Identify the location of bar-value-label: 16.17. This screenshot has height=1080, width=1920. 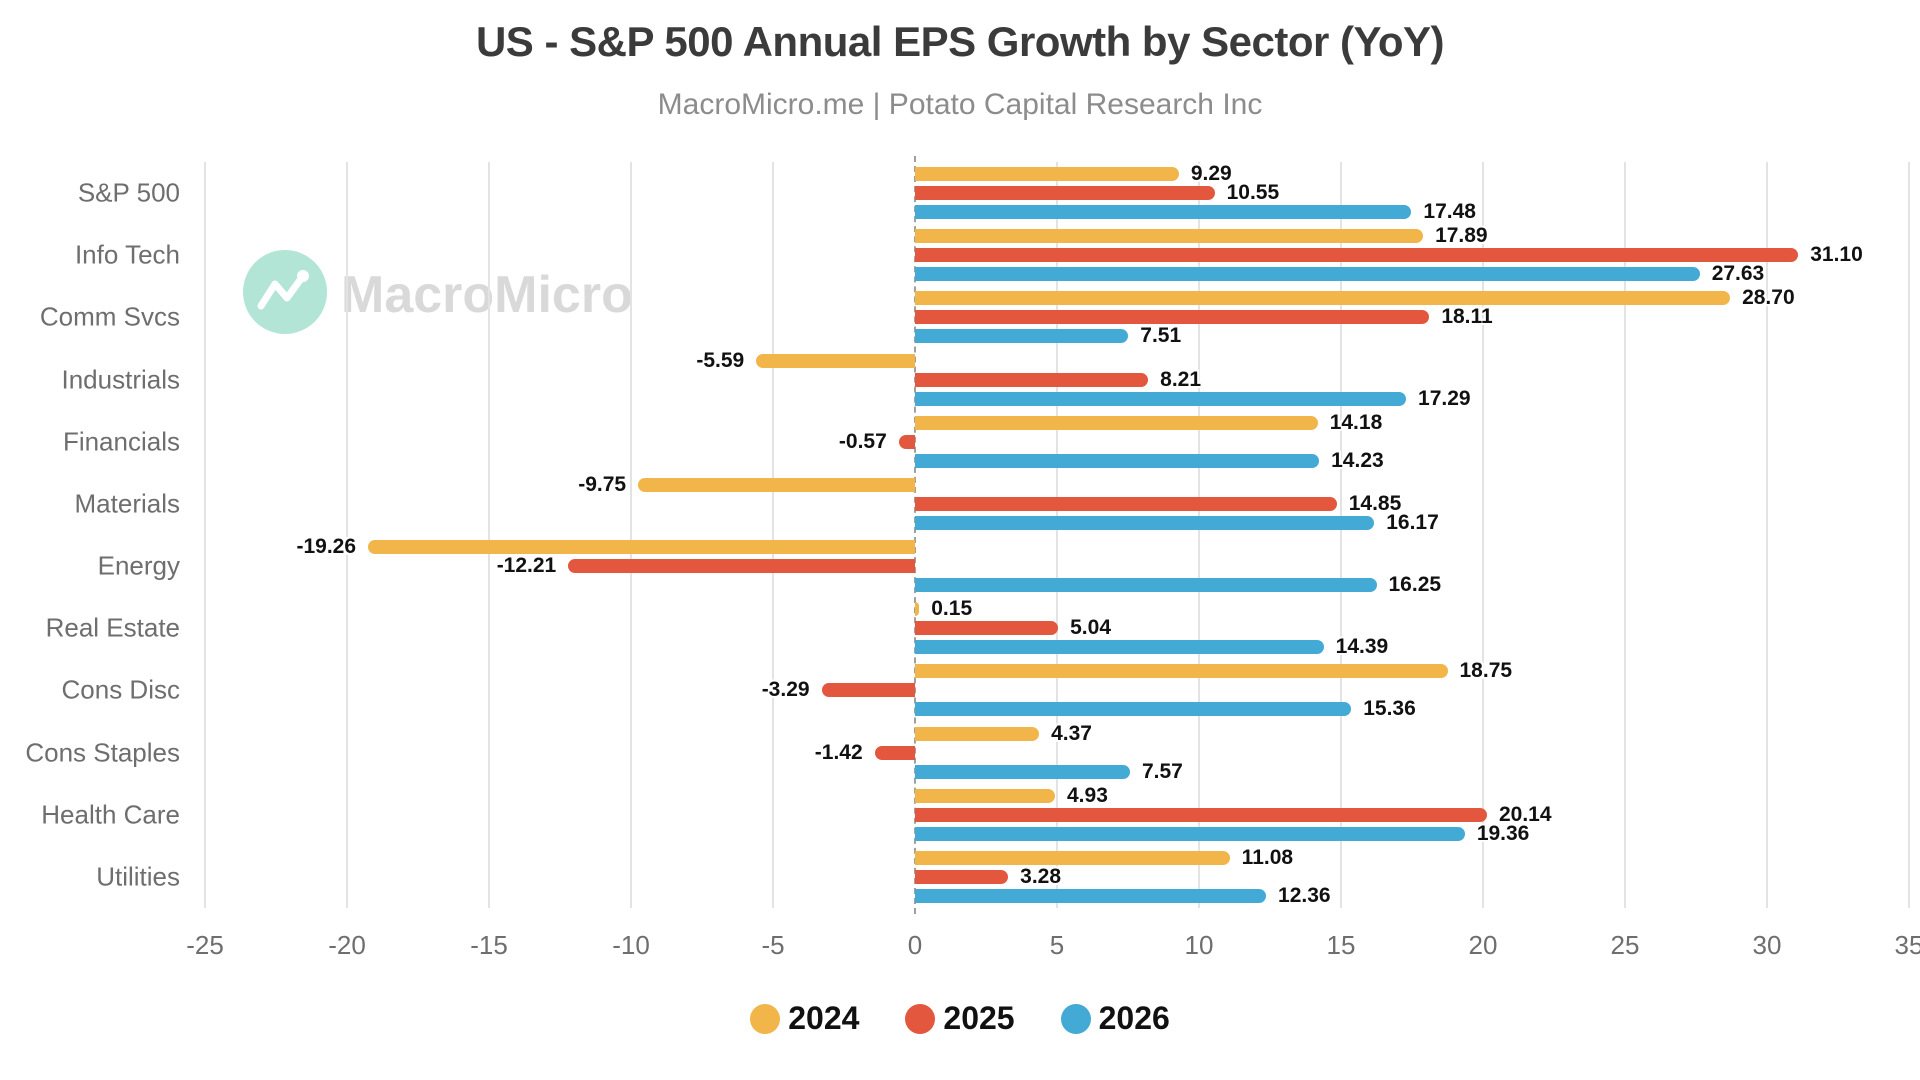
(1412, 522).